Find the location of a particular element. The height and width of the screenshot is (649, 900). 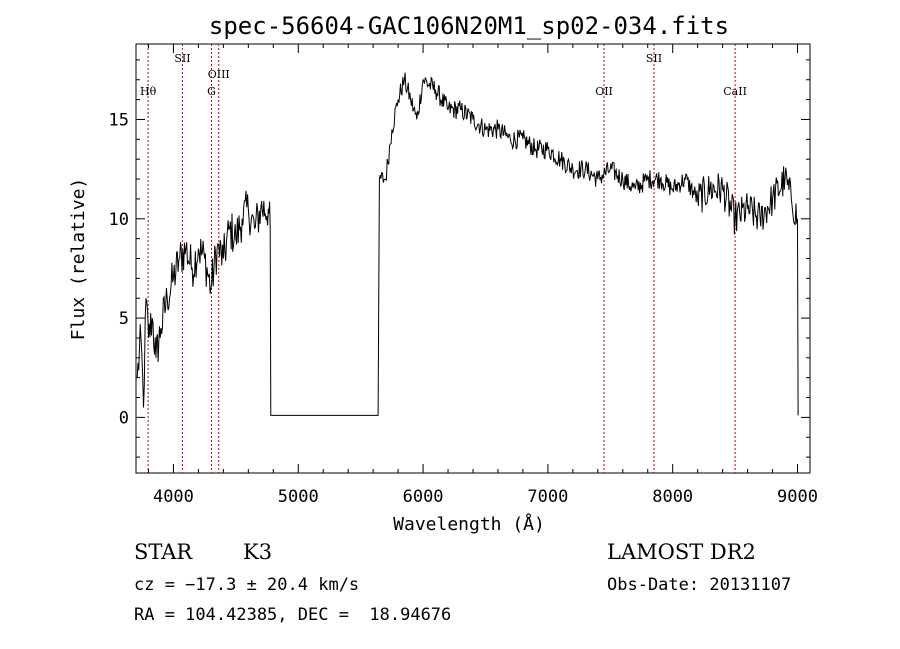

x-axis-label: Wavelength (Å) is located at coordinates (469, 524).